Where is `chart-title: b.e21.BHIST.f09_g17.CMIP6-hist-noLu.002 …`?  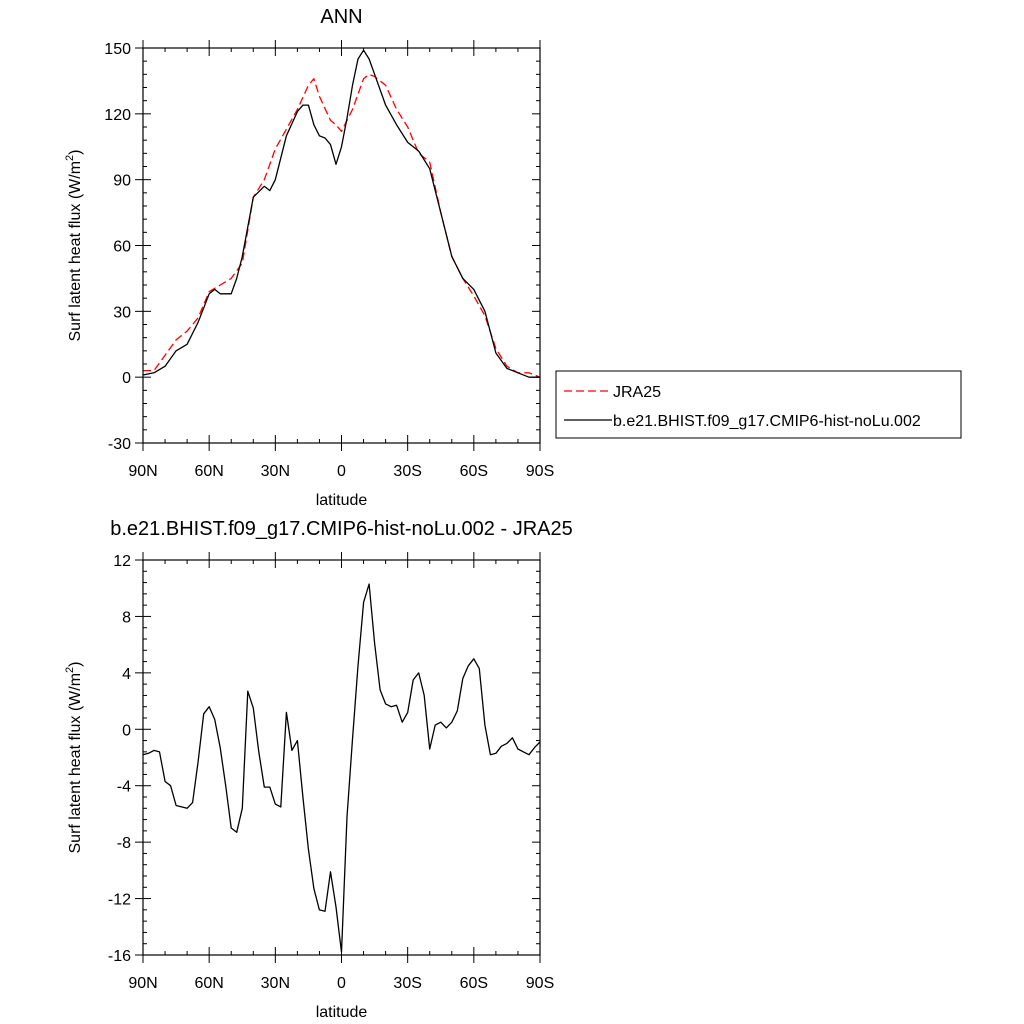
chart-title: b.e21.BHIST.f09_g17.CMIP6-hist-noLu.002 … is located at coordinates (341, 529).